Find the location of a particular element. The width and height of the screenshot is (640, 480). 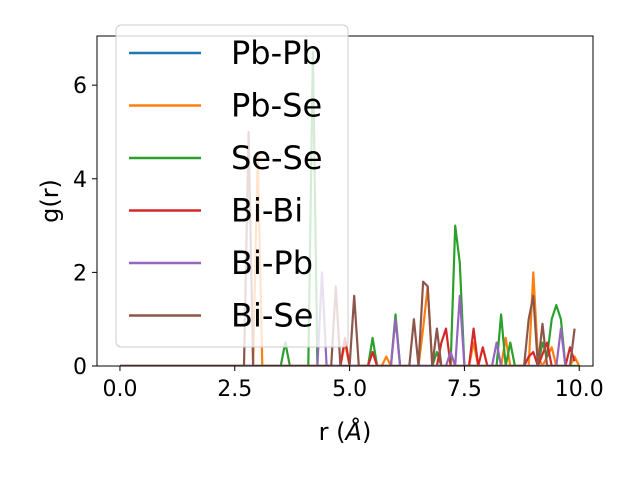

legend-label-bi-bi: Bi-Bi is located at coordinates (267, 211).